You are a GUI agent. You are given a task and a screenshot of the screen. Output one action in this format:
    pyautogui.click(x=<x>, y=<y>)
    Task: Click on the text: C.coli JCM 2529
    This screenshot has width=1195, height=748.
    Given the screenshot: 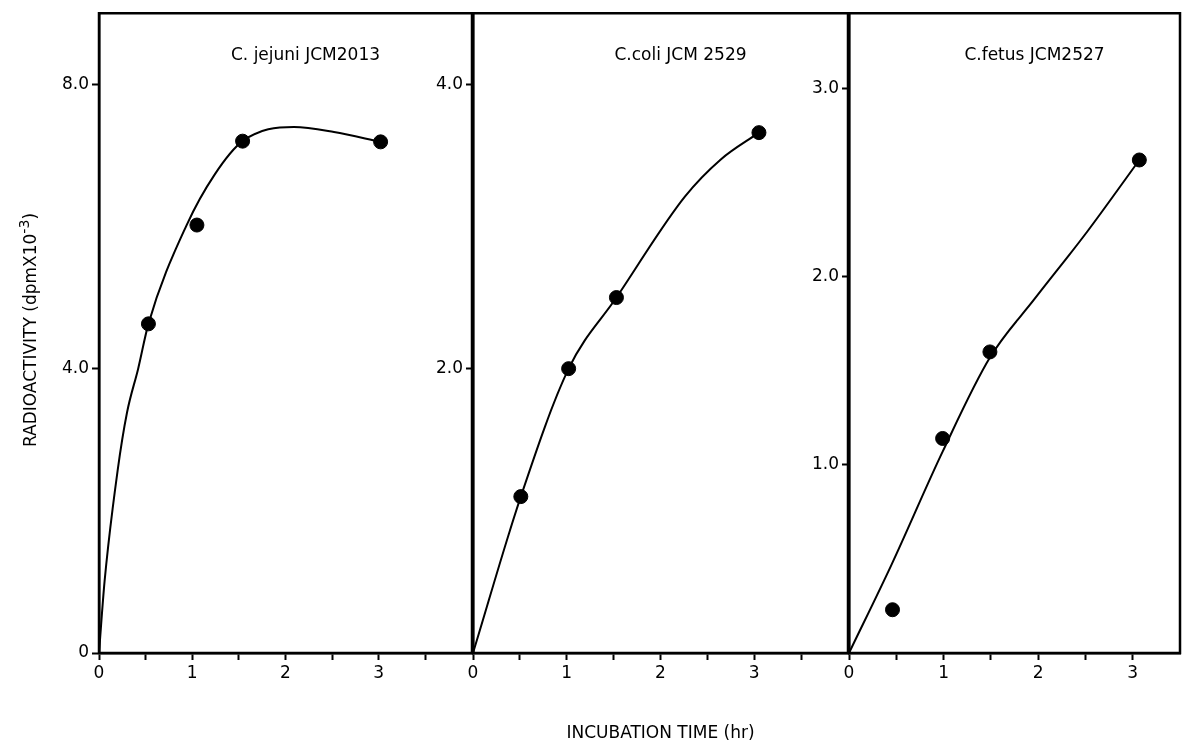 What is the action you would take?
    pyautogui.click(x=680, y=53)
    